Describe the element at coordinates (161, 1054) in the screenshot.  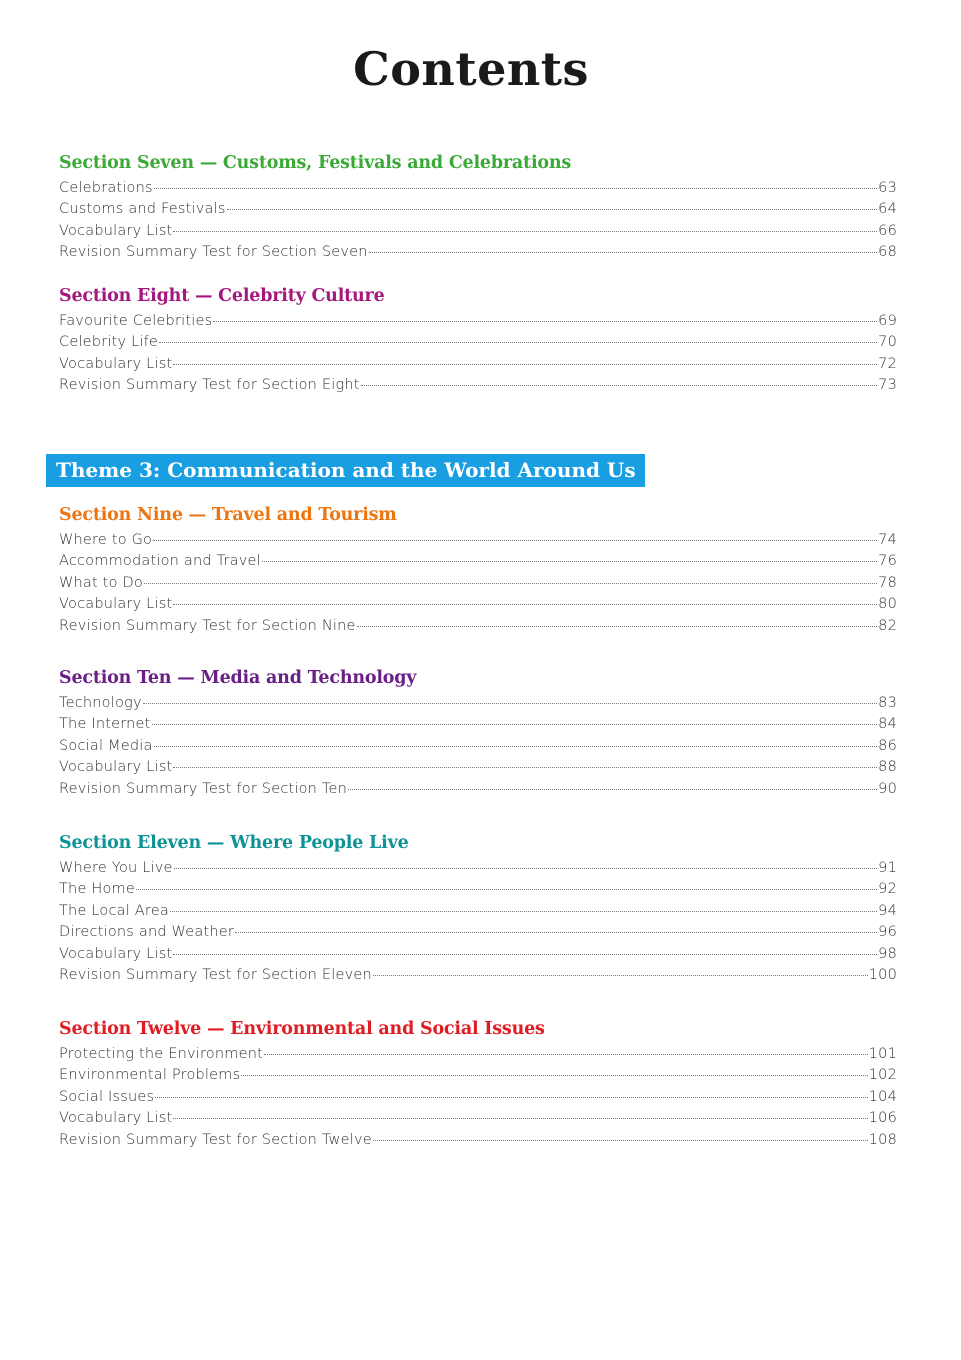
I see `entry-title: Protecting the Environment` at that location.